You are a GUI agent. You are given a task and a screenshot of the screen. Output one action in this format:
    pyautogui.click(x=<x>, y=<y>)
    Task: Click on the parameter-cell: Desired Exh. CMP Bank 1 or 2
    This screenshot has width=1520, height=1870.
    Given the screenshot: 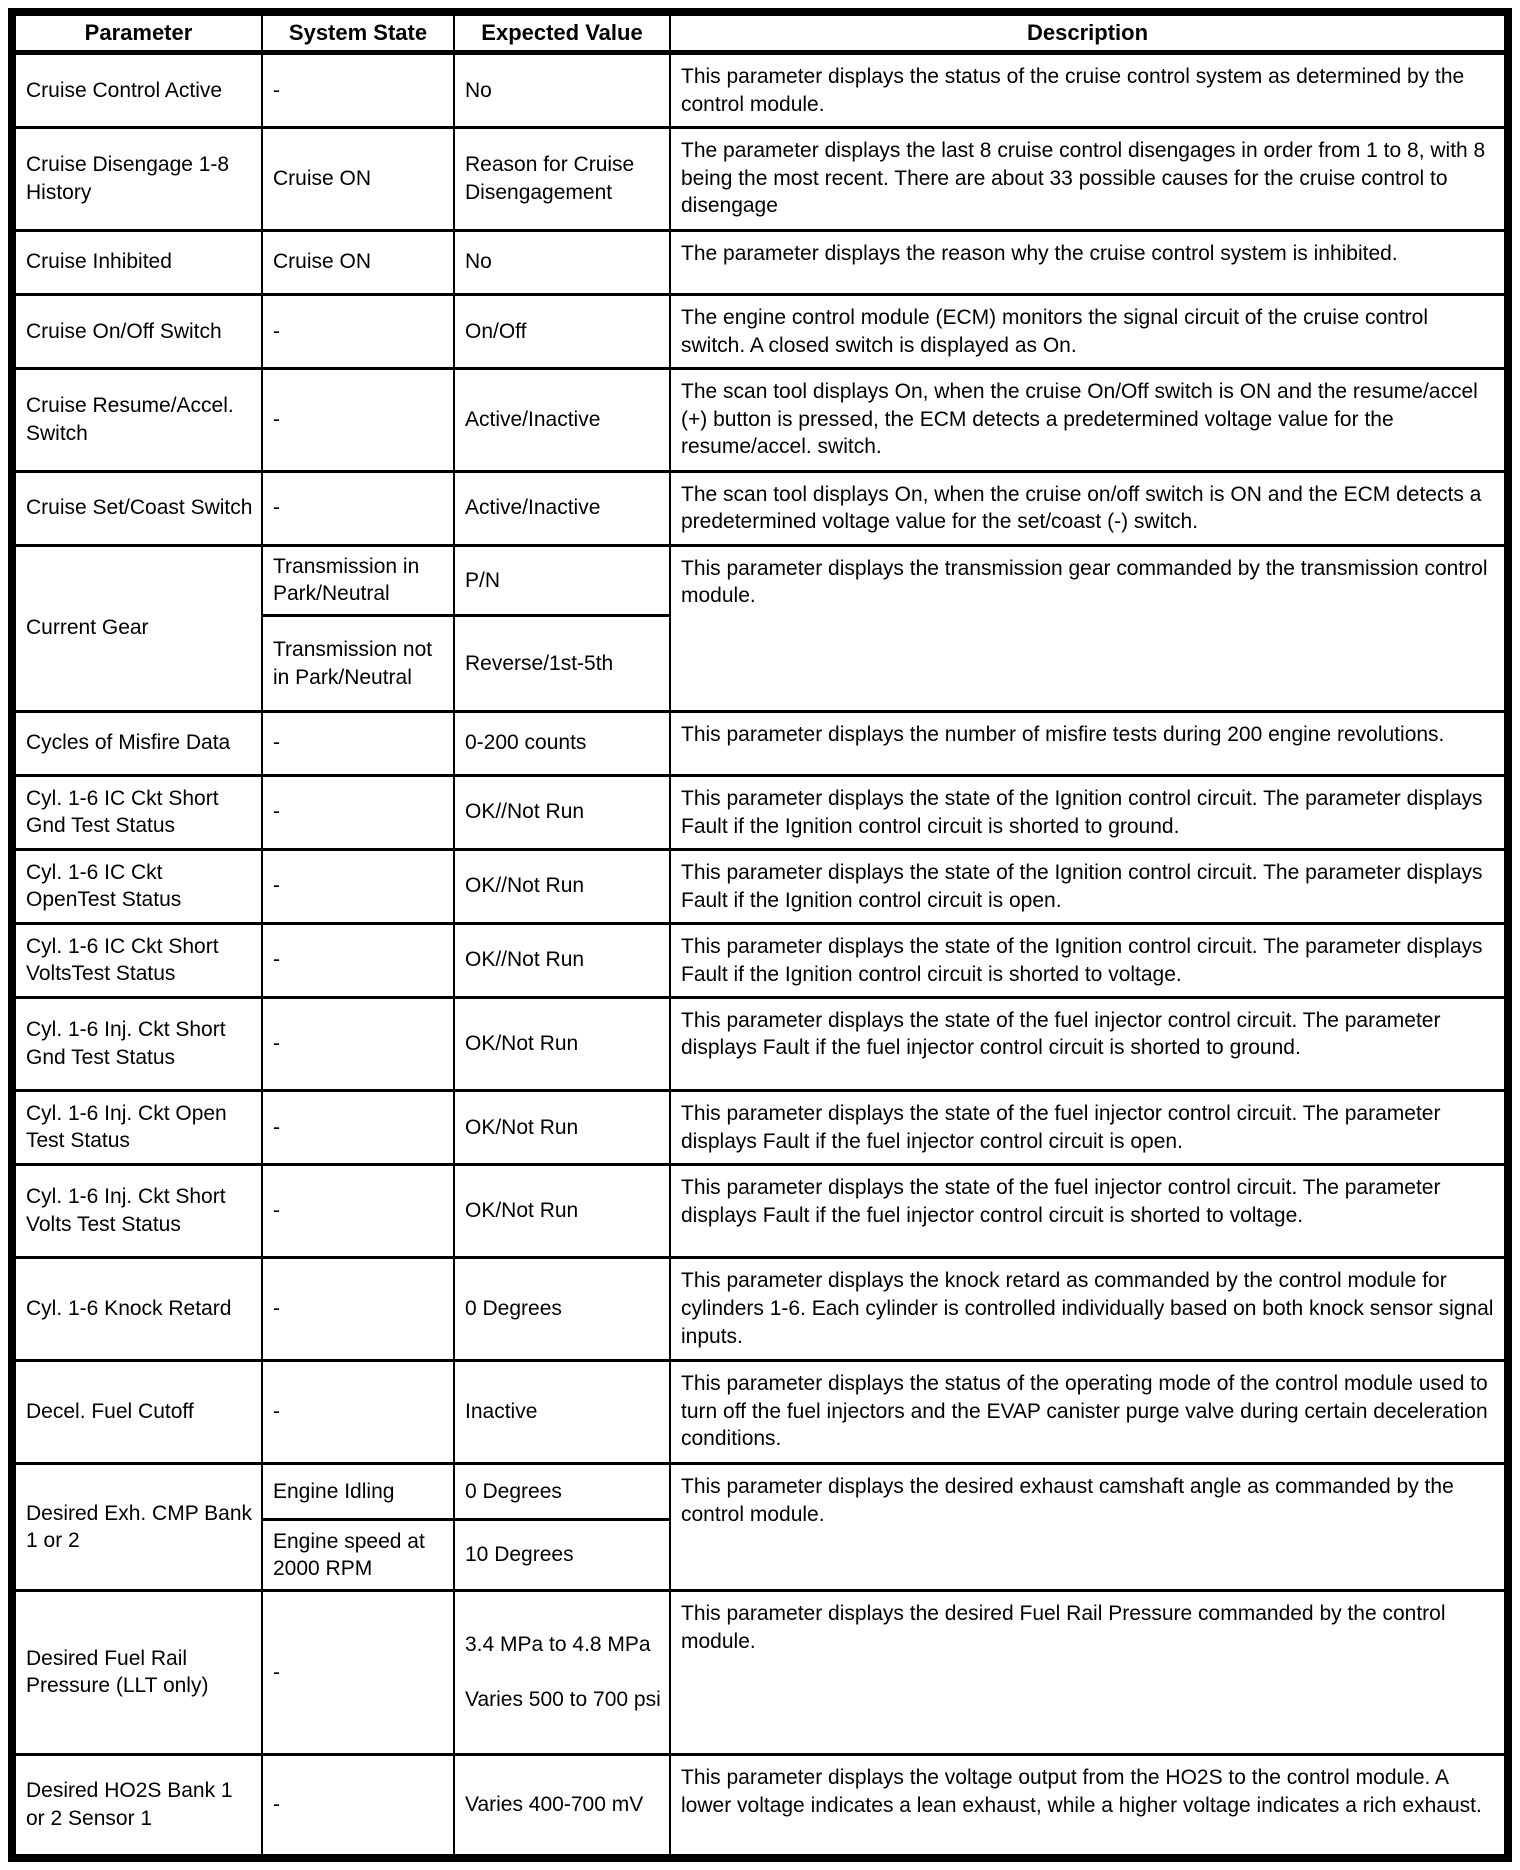 What is the action you would take?
    pyautogui.click(x=137, y=1527)
    